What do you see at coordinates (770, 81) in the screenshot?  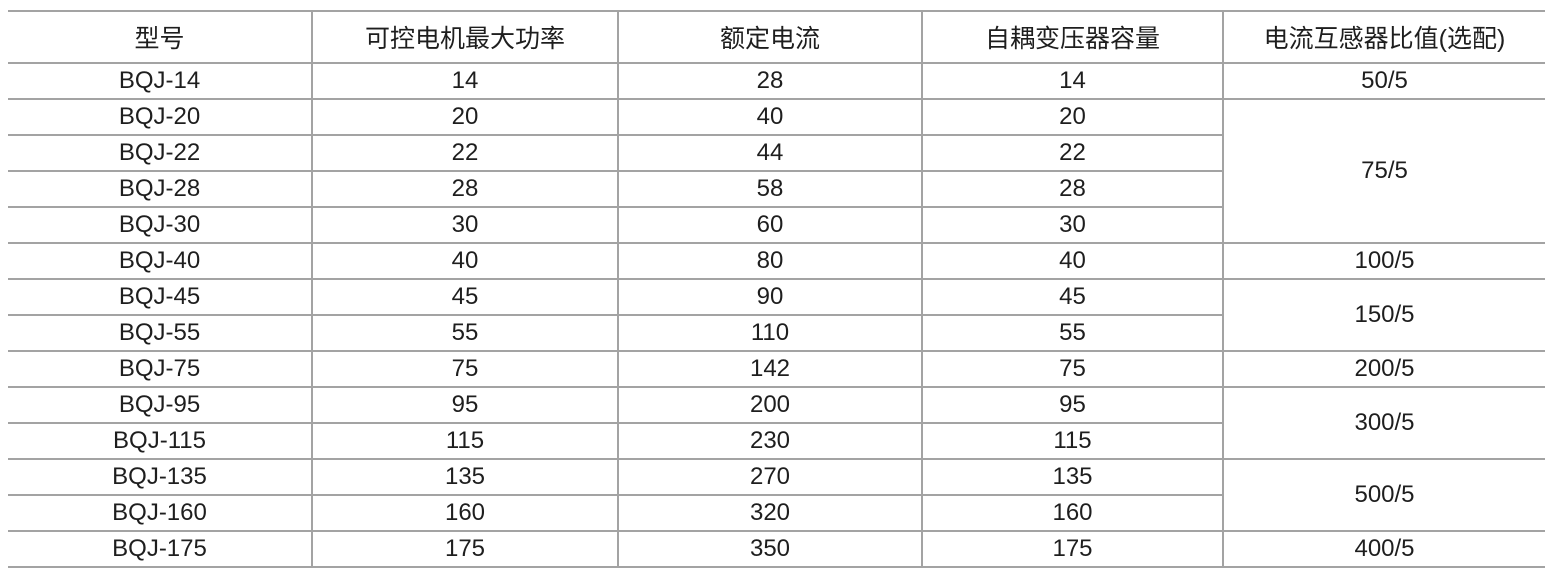 I see `cell-rated-current: 28` at bounding box center [770, 81].